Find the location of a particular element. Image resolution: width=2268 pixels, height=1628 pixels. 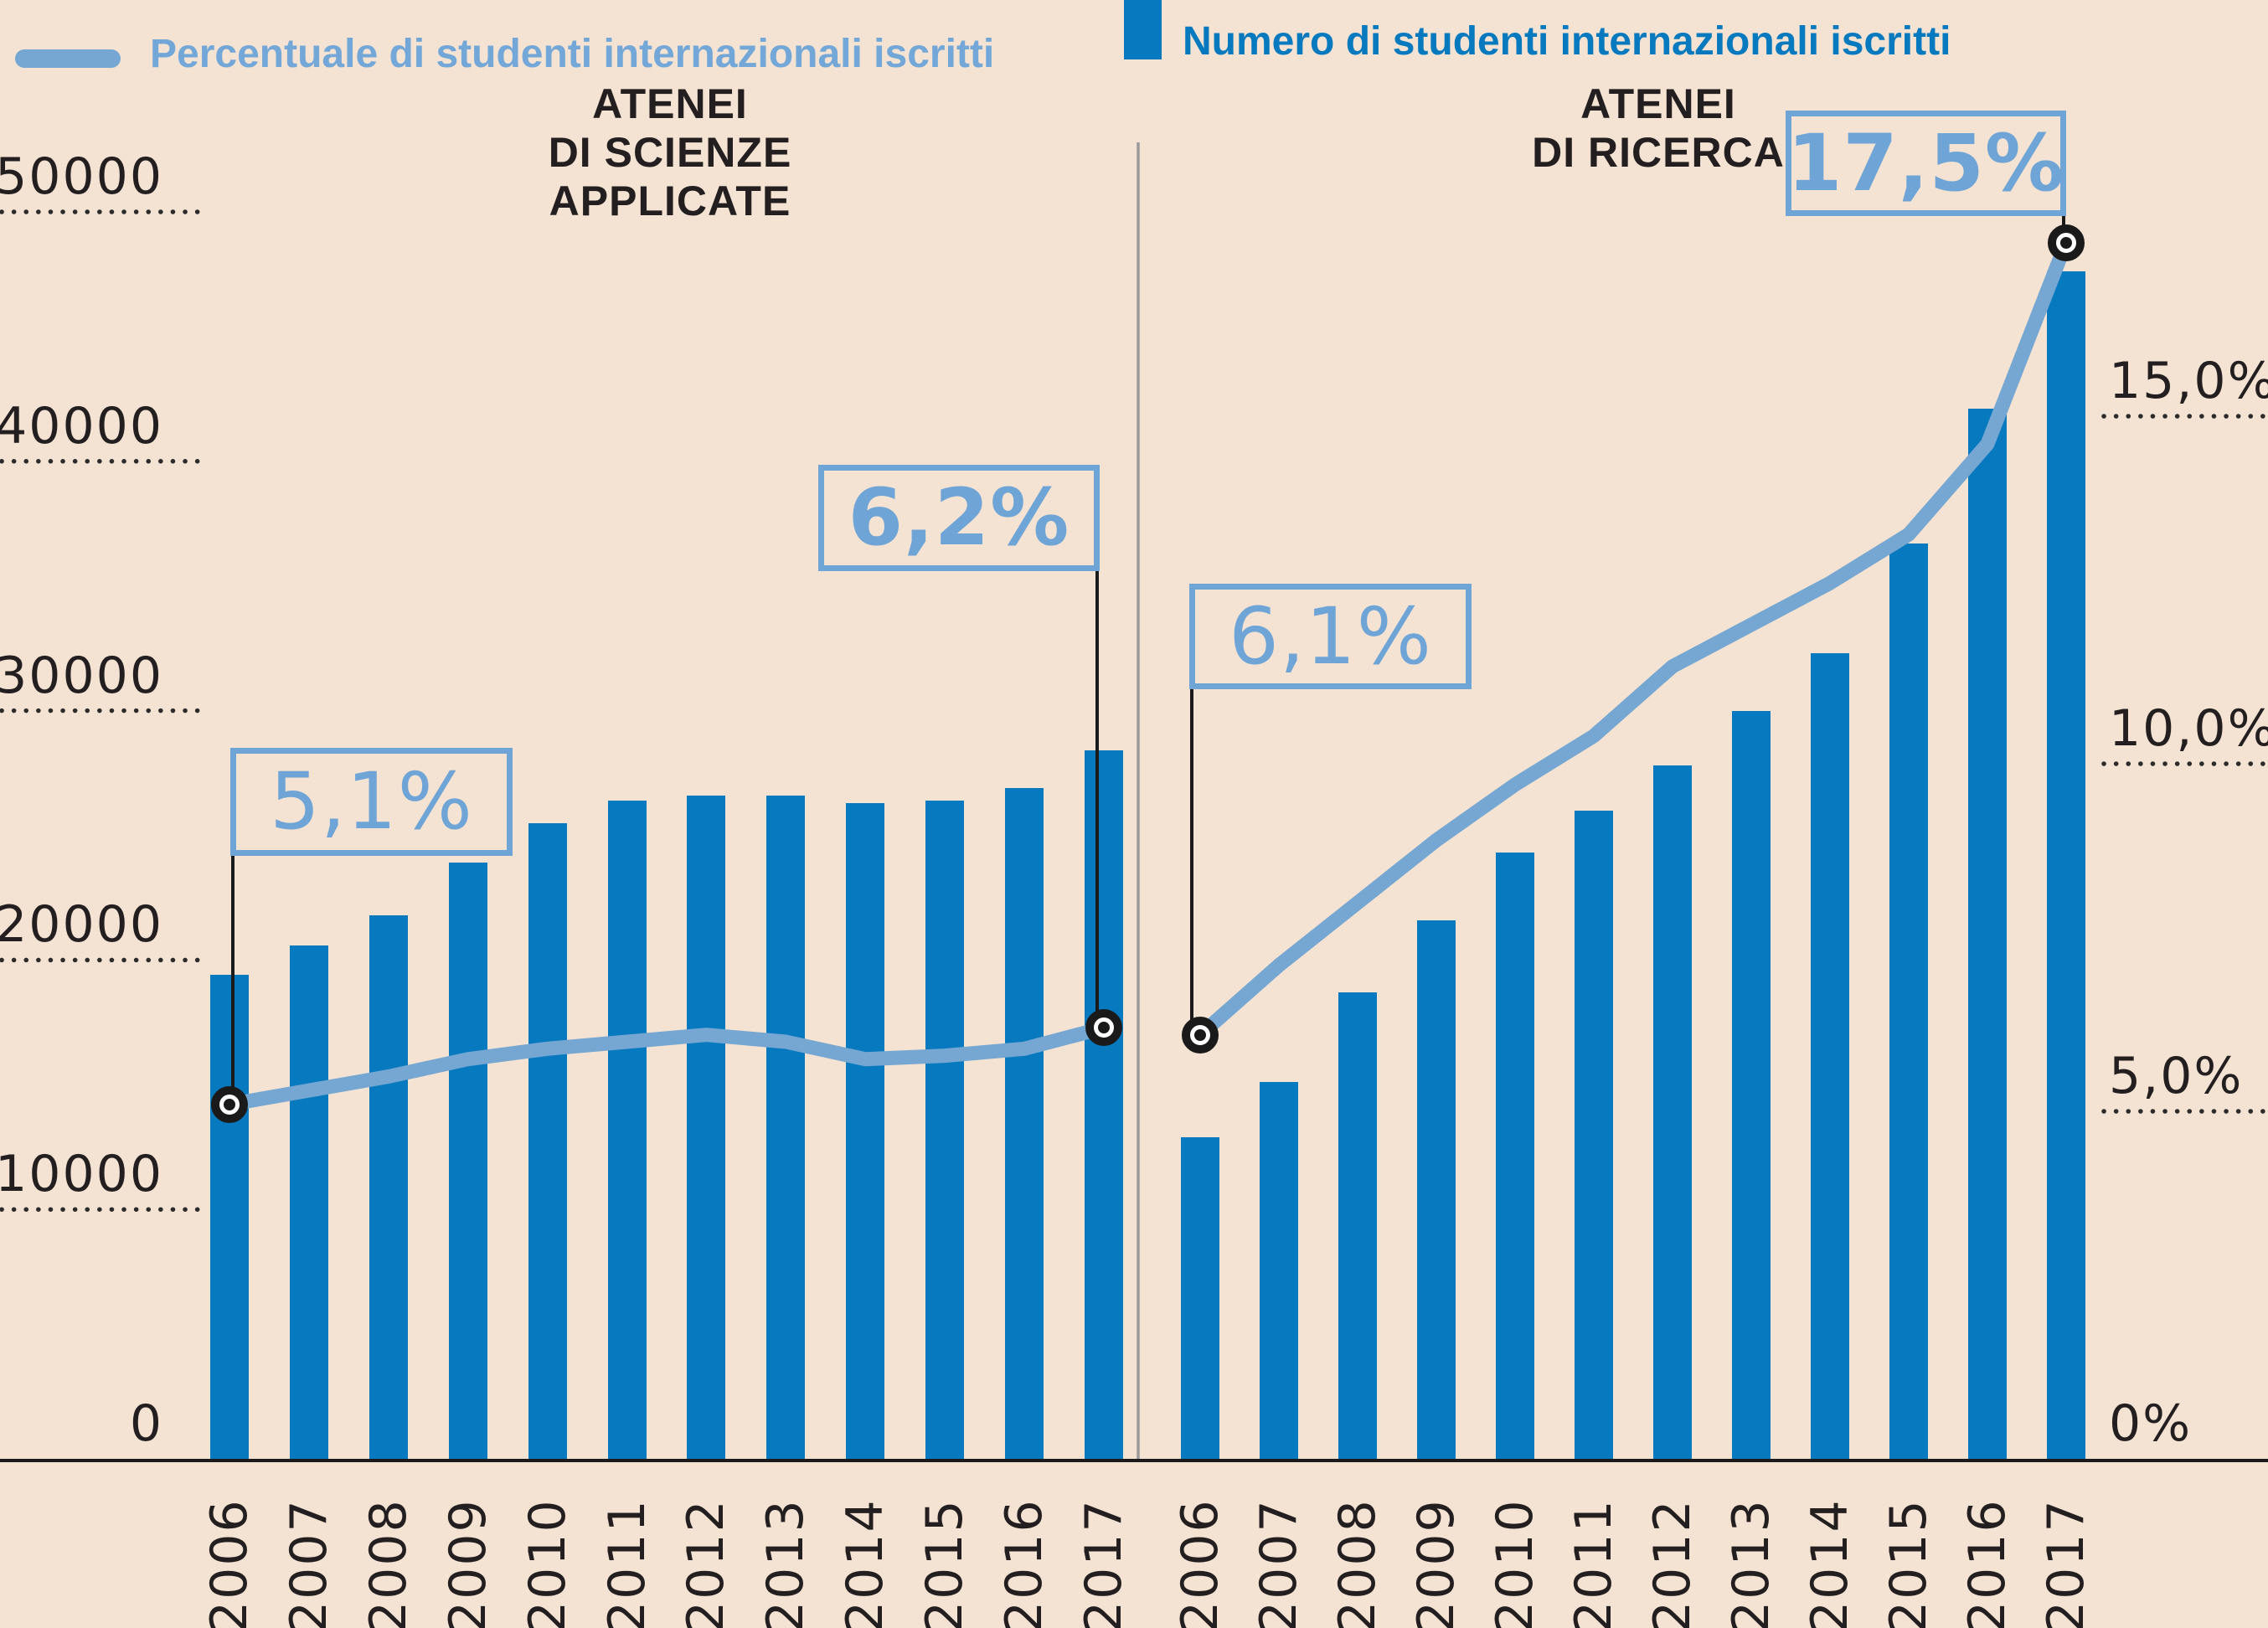

bar-panel0-2009 is located at coordinates (467, 1161).